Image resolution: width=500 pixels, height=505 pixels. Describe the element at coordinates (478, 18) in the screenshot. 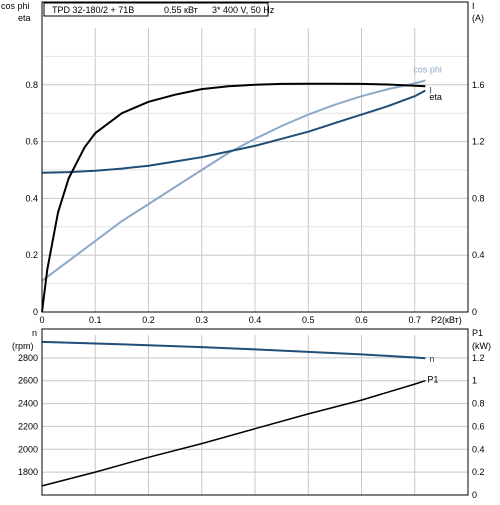

I see `y-right-label-bottom: (A)` at that location.